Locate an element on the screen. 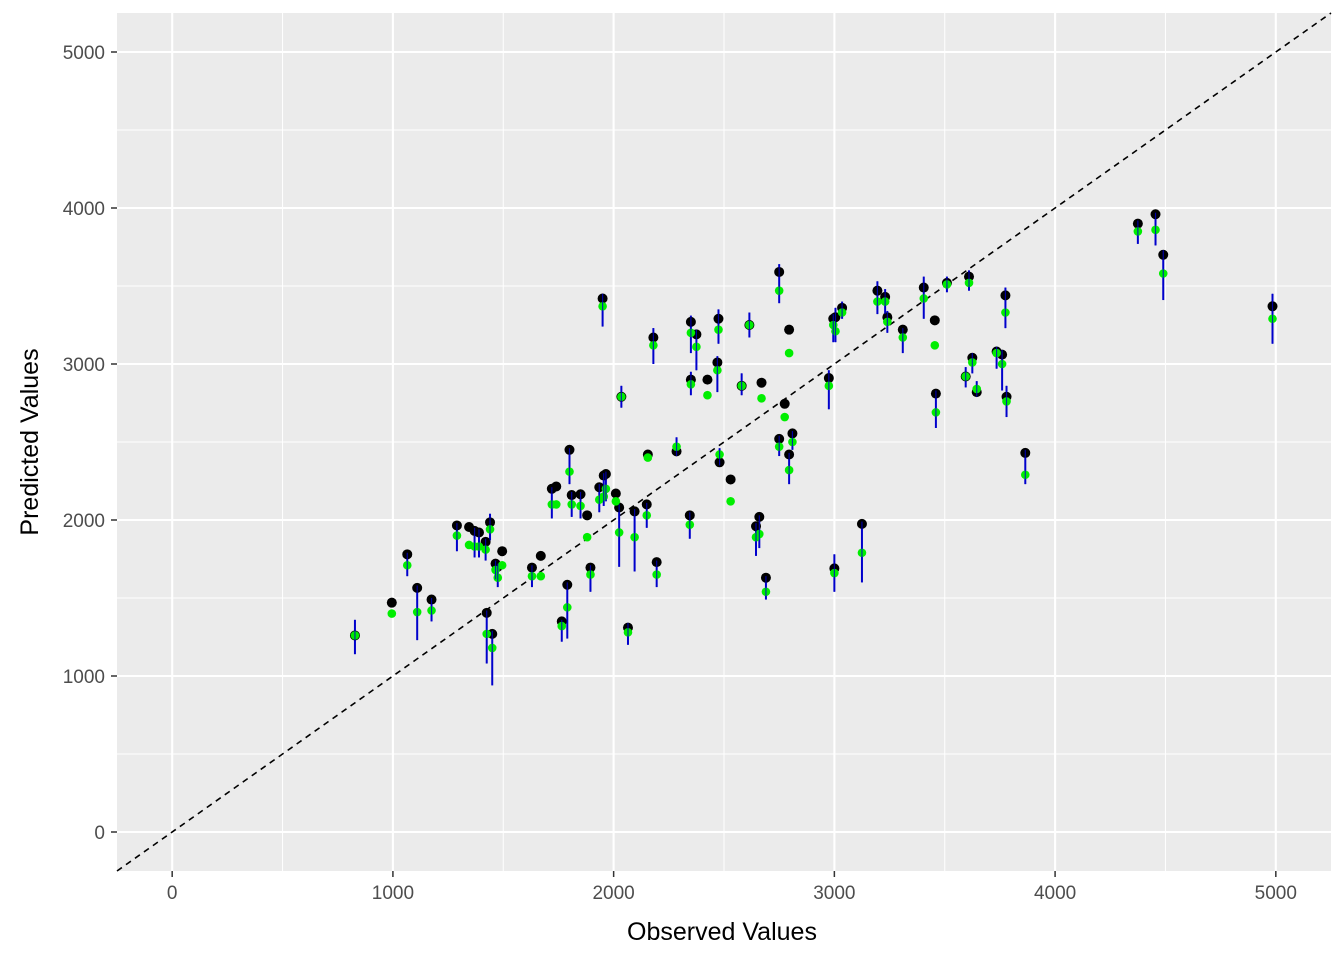 This screenshot has height=965, width=1344. y-axis-ticks: 0 1000 2000 3000 4000 5000 is located at coordinates (90, 443).